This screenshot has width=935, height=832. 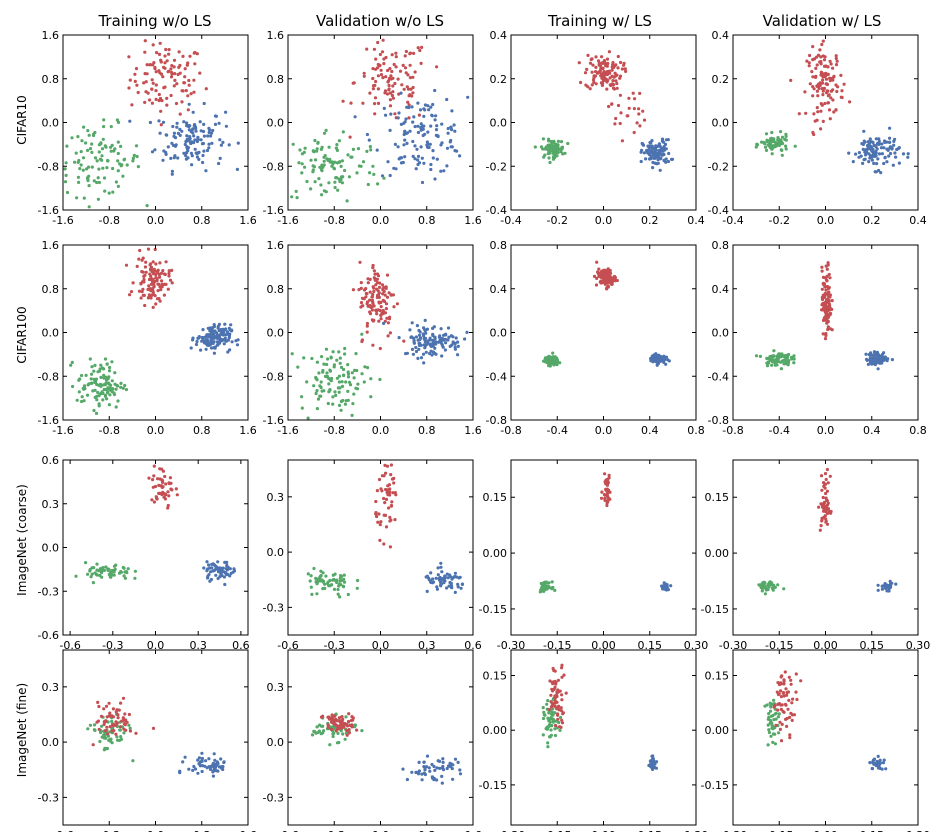 What do you see at coordinates (427, 220) in the screenshot?
I see `x-tick-label: 0.8` at bounding box center [427, 220].